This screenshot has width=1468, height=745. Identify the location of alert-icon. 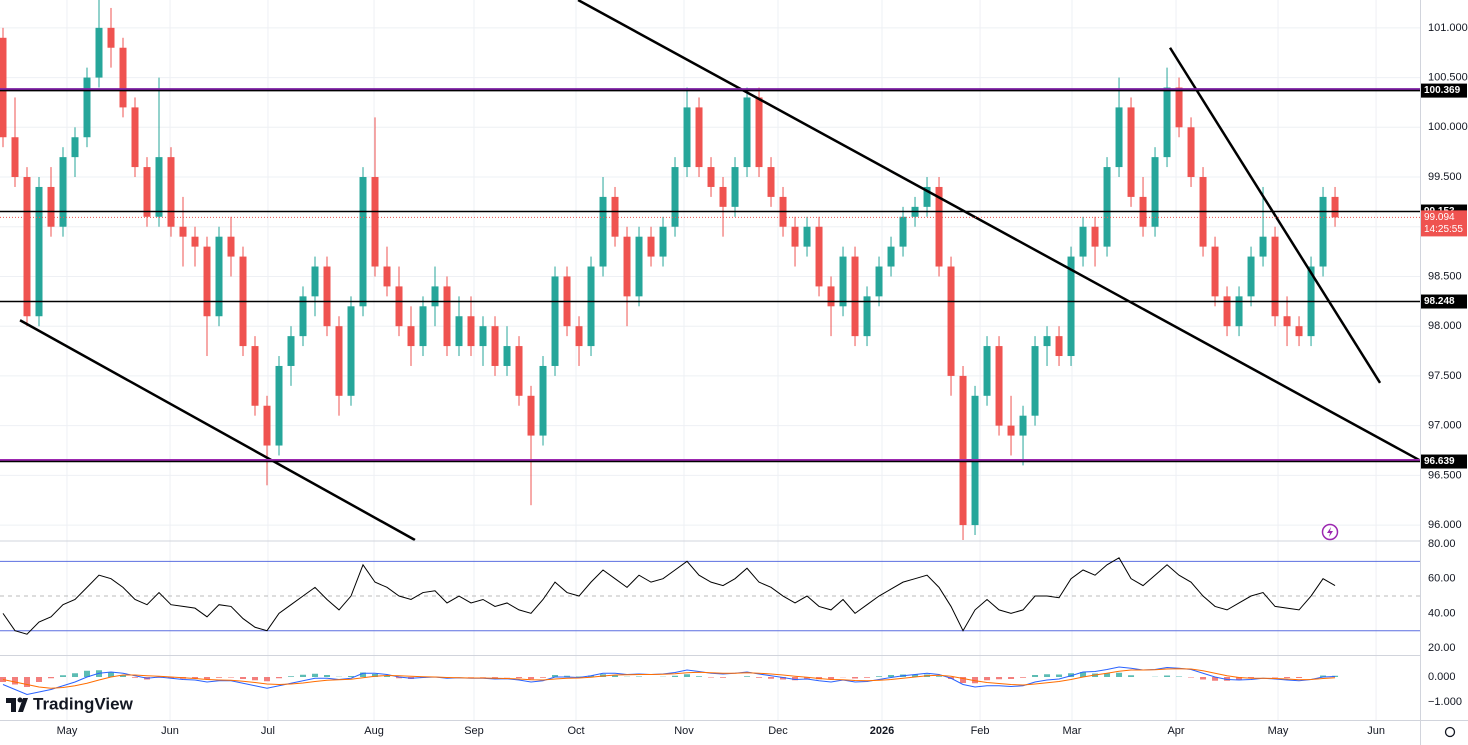
(1330, 532).